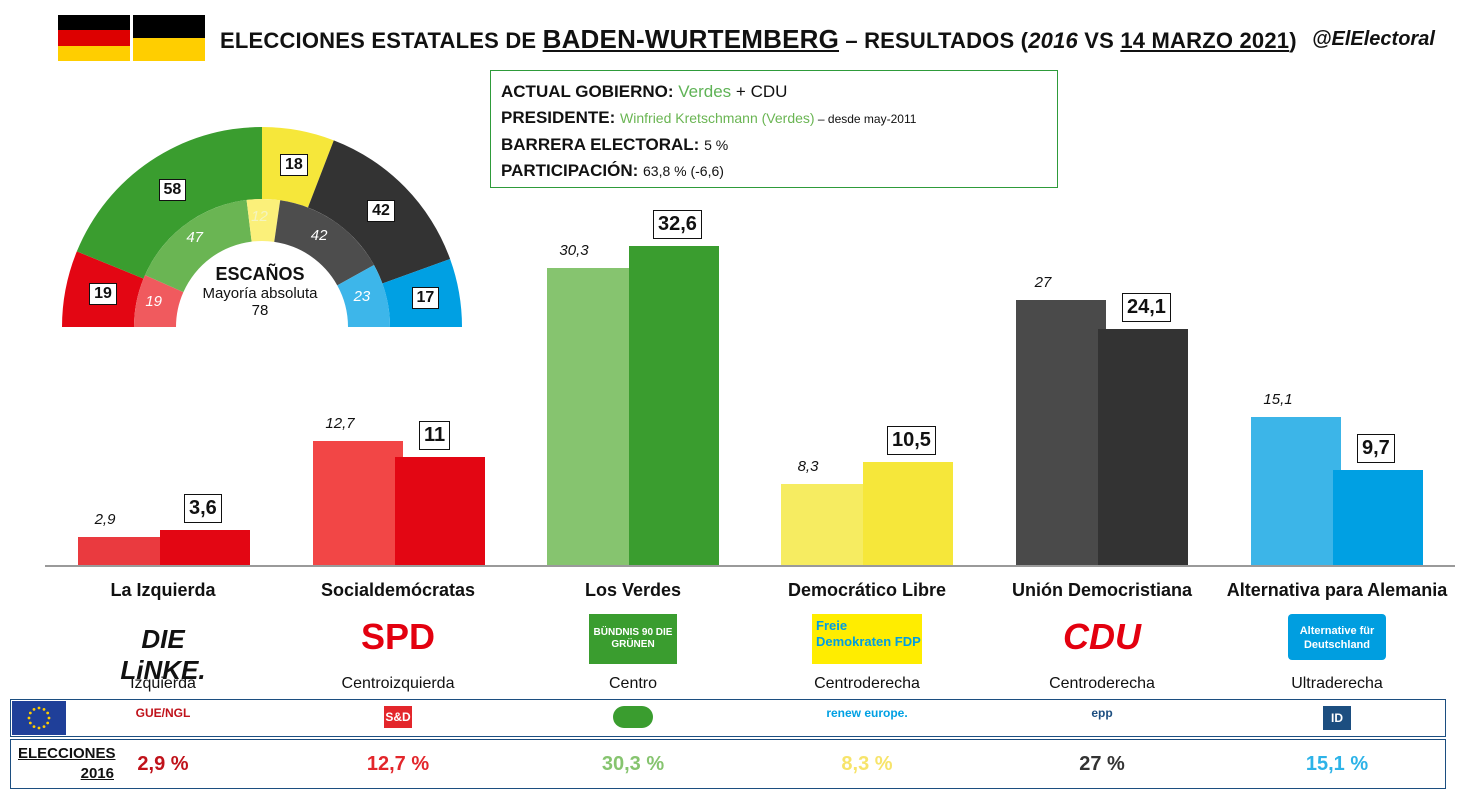 The image size is (1471, 800). What do you see at coordinates (1337, 683) in the screenshot?
I see `party-ideology: Ultraderecha` at bounding box center [1337, 683].